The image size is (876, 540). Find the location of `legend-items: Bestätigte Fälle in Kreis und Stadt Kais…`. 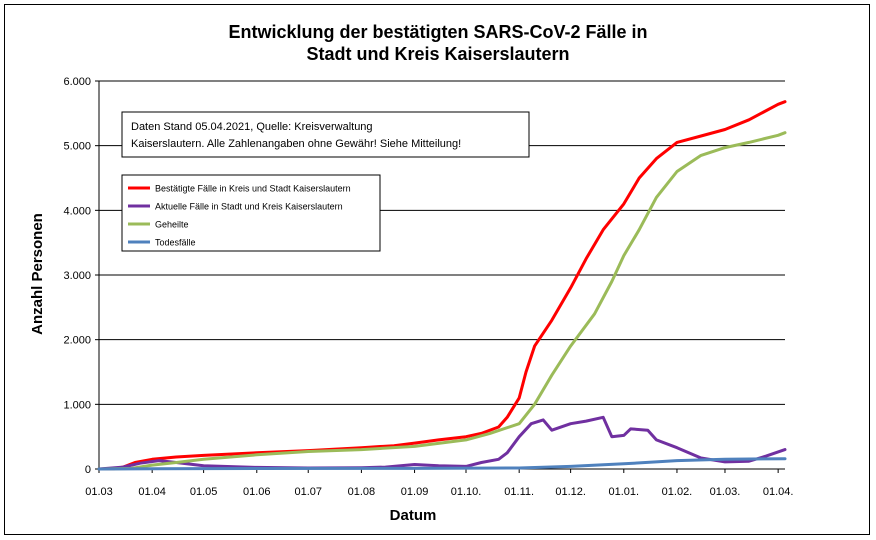

legend-items: Bestätigte Fälle in Kreis und Stadt Kais… is located at coordinates (239, 216).